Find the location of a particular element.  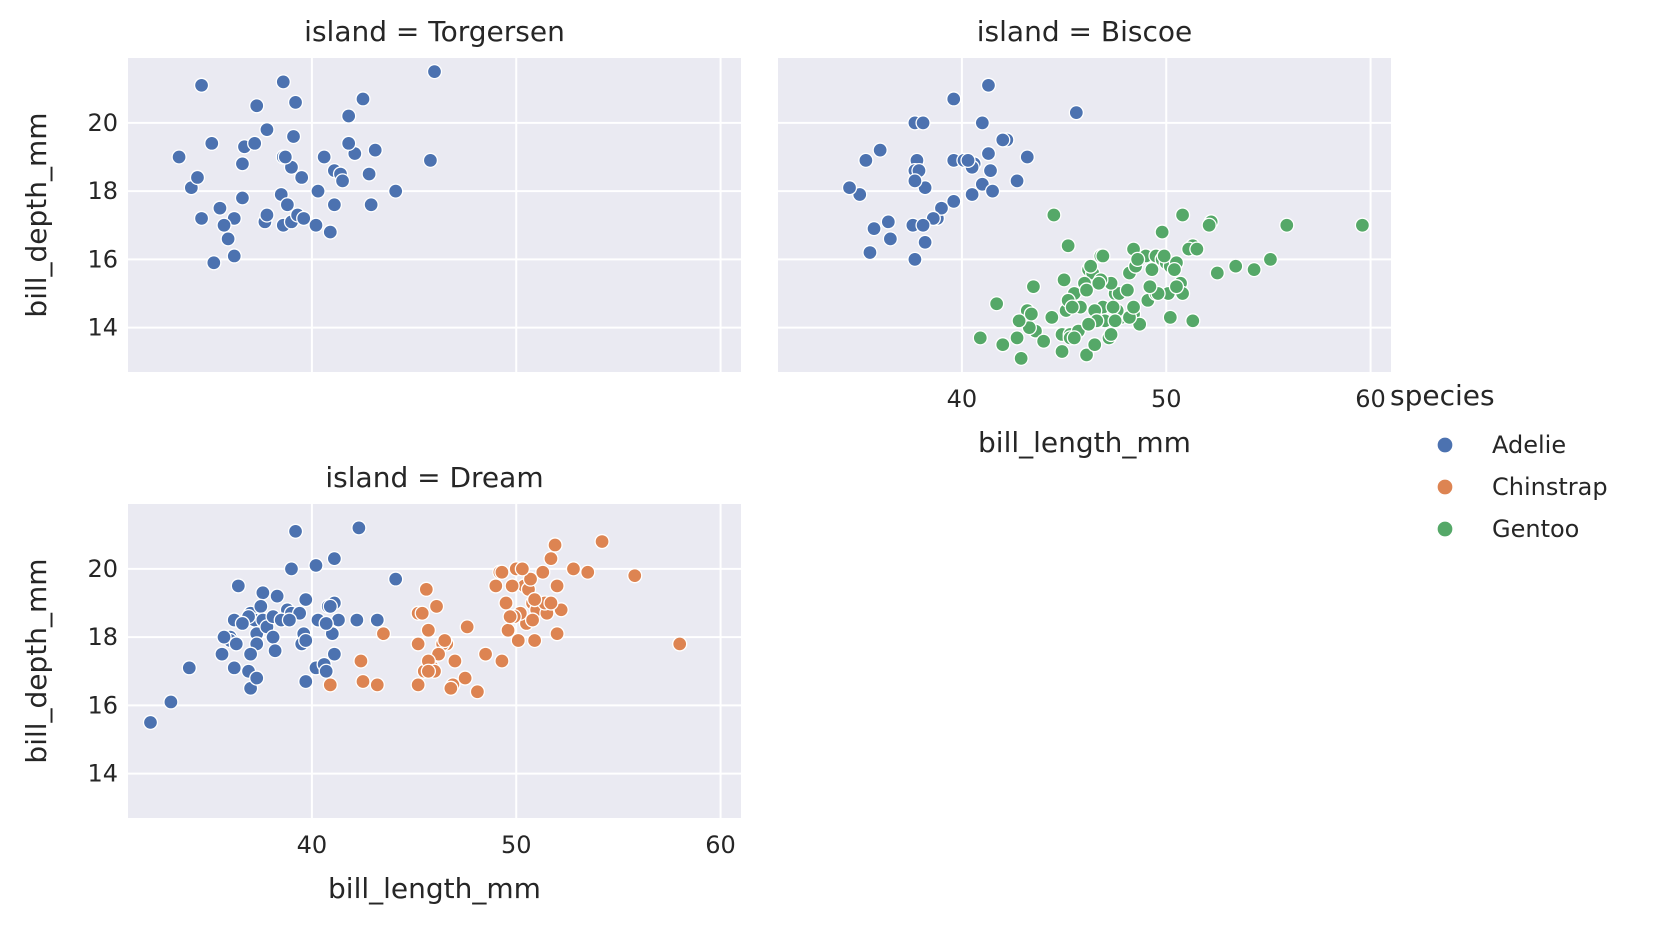

series-chinstrap is located at coordinates (505, 616).